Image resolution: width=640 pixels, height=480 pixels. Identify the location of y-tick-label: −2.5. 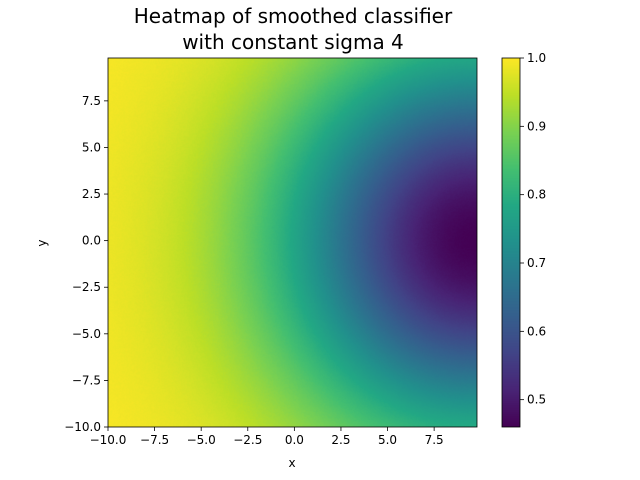
(86, 287).